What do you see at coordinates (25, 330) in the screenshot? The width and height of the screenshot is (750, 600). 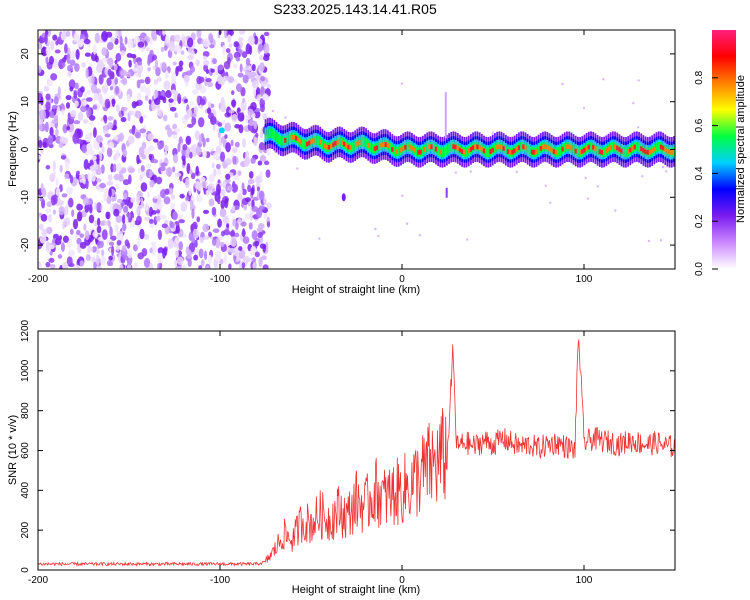 I see `snr-y-tick-label: 1200` at bounding box center [25, 330].